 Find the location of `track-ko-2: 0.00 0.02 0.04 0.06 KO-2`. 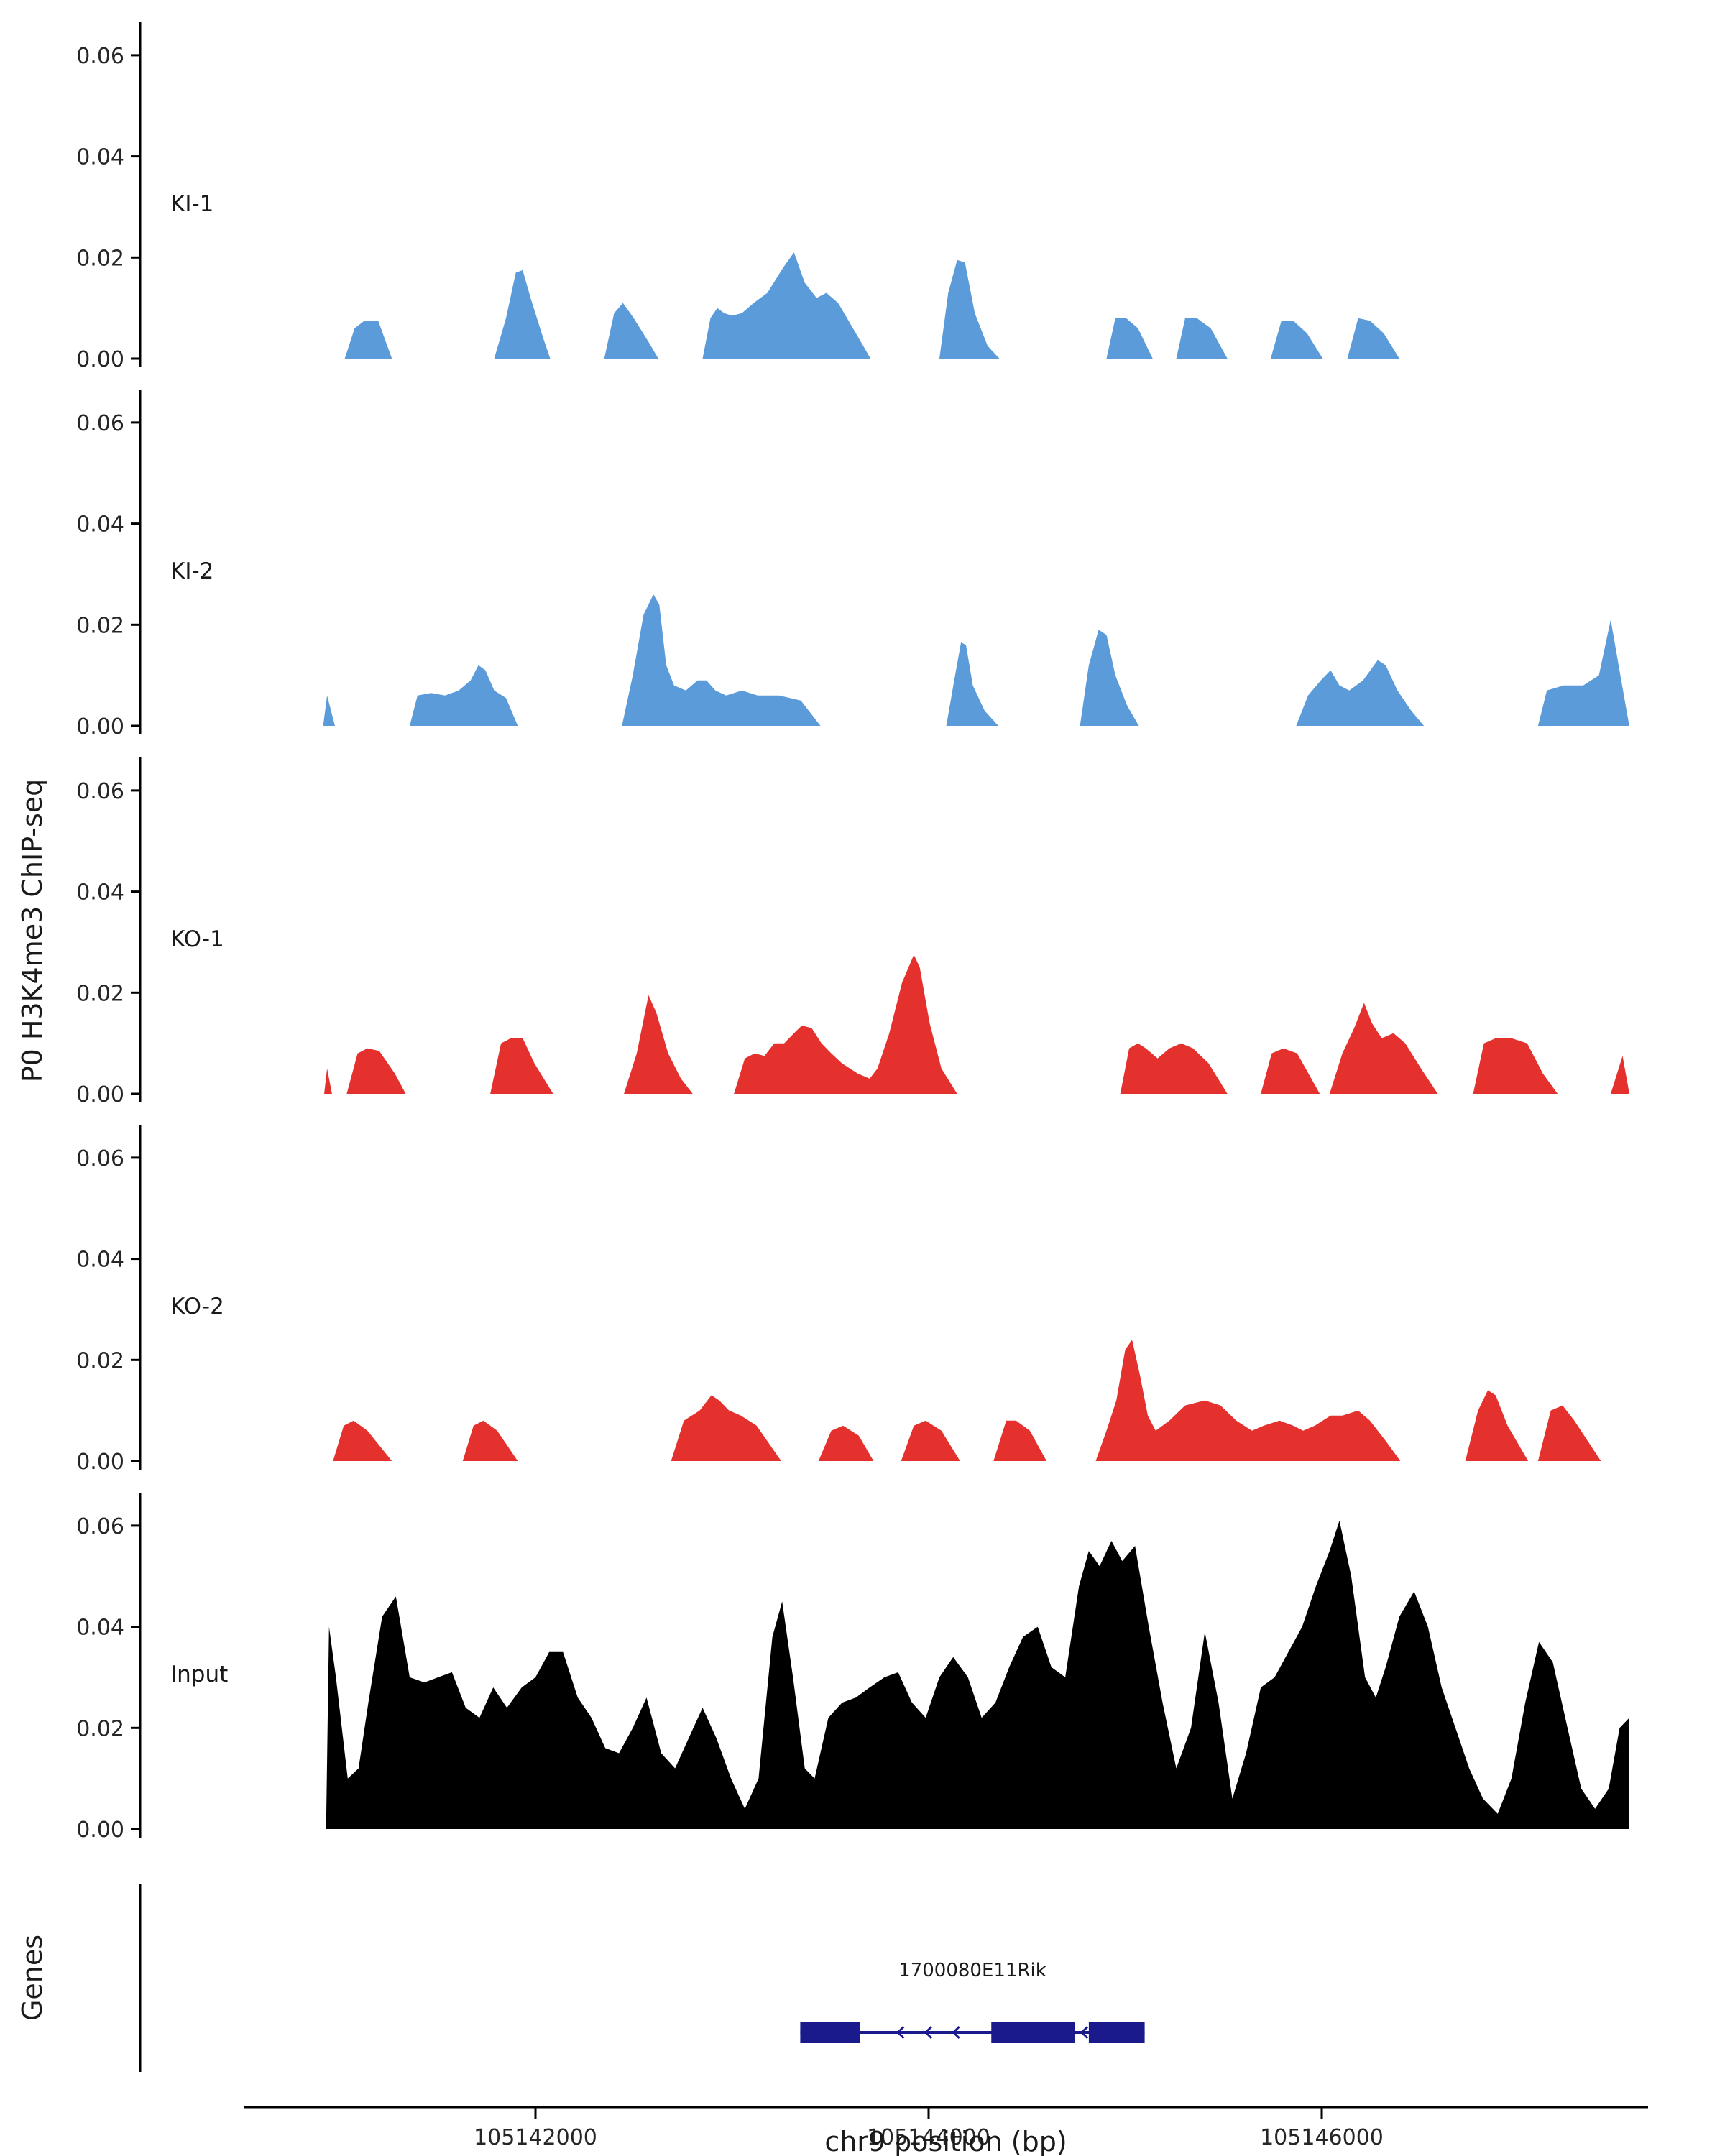

track-ko-2: 0.00 0.02 0.04 0.06 KO-2 is located at coordinates (838, 1300).